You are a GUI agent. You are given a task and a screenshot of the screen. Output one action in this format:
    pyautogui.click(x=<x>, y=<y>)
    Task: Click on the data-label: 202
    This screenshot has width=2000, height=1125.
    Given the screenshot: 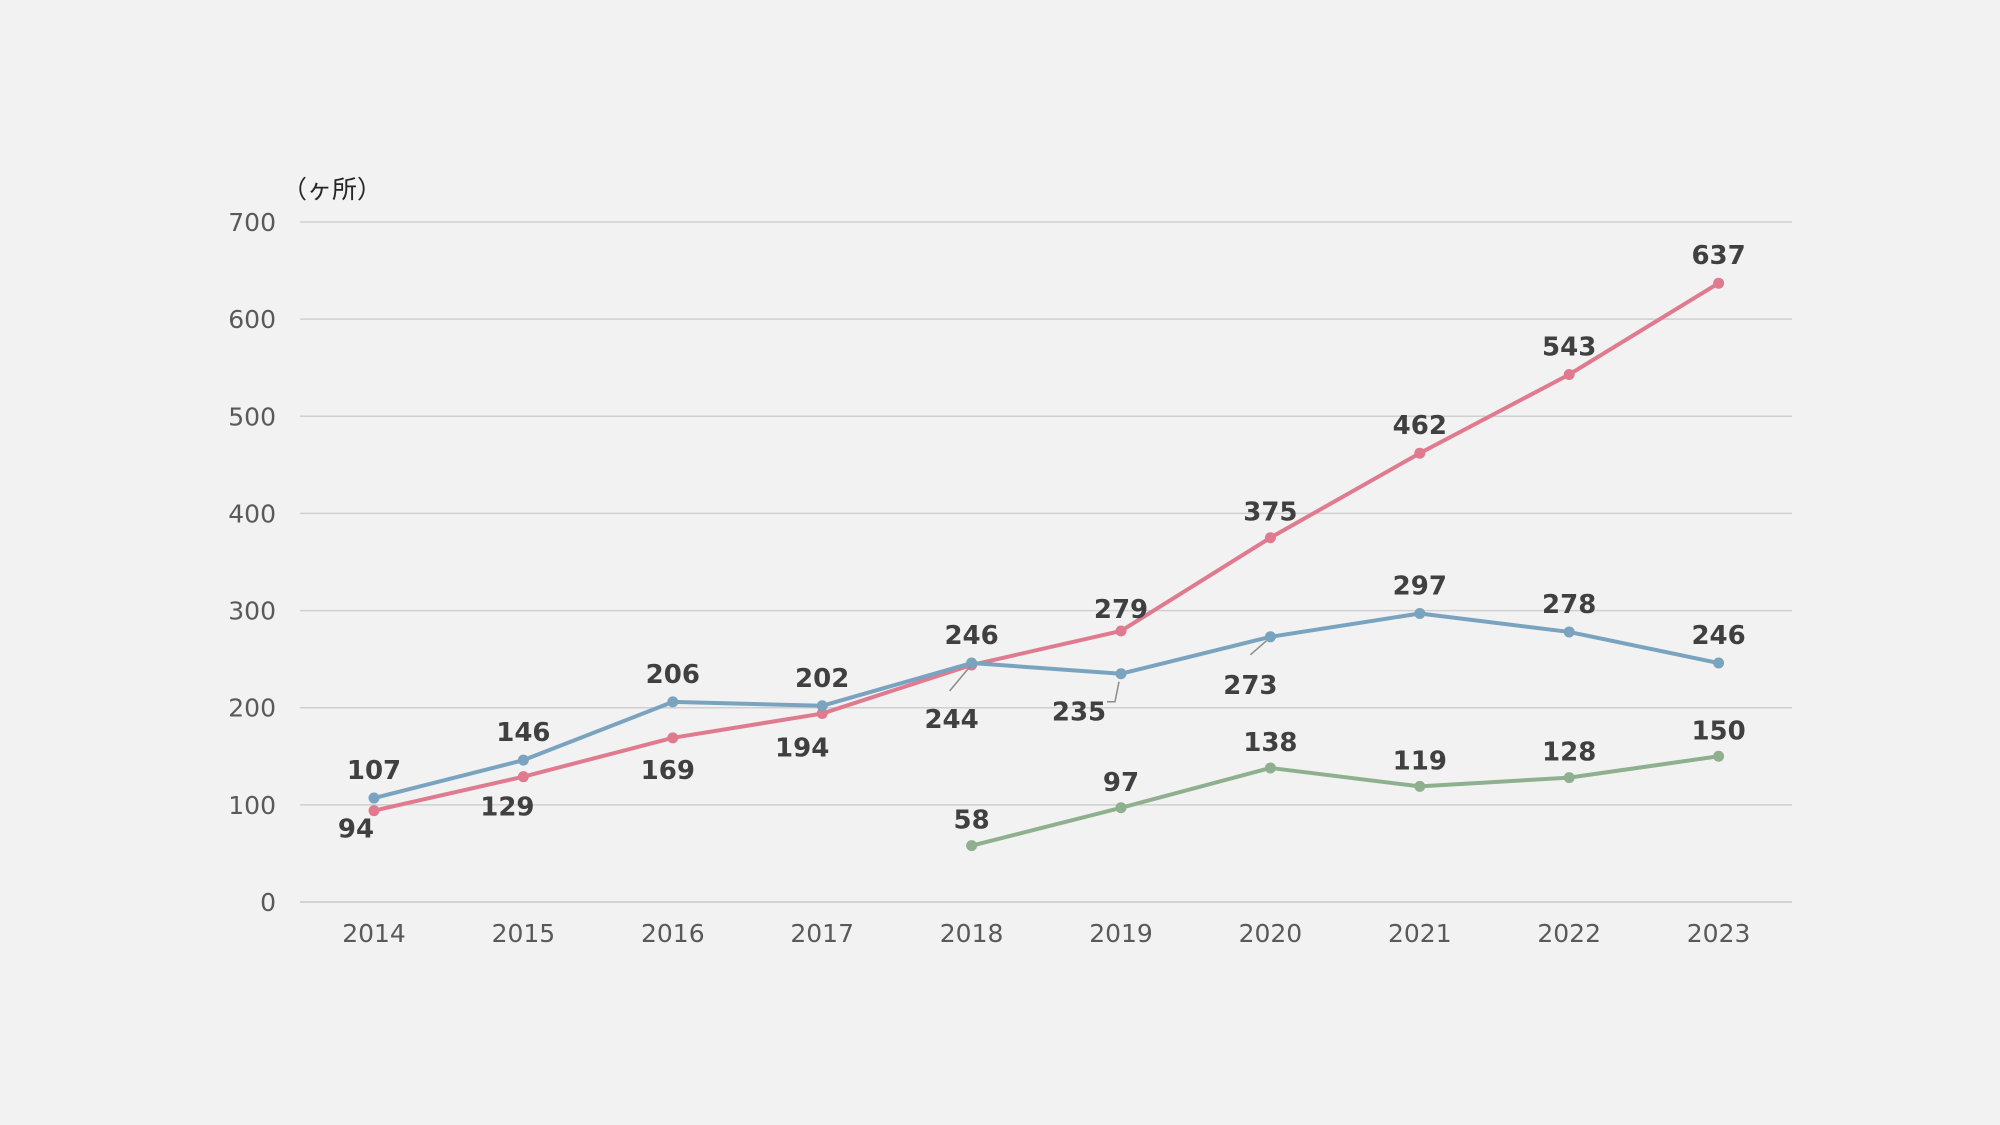 What is the action you would take?
    pyautogui.click(x=822, y=679)
    